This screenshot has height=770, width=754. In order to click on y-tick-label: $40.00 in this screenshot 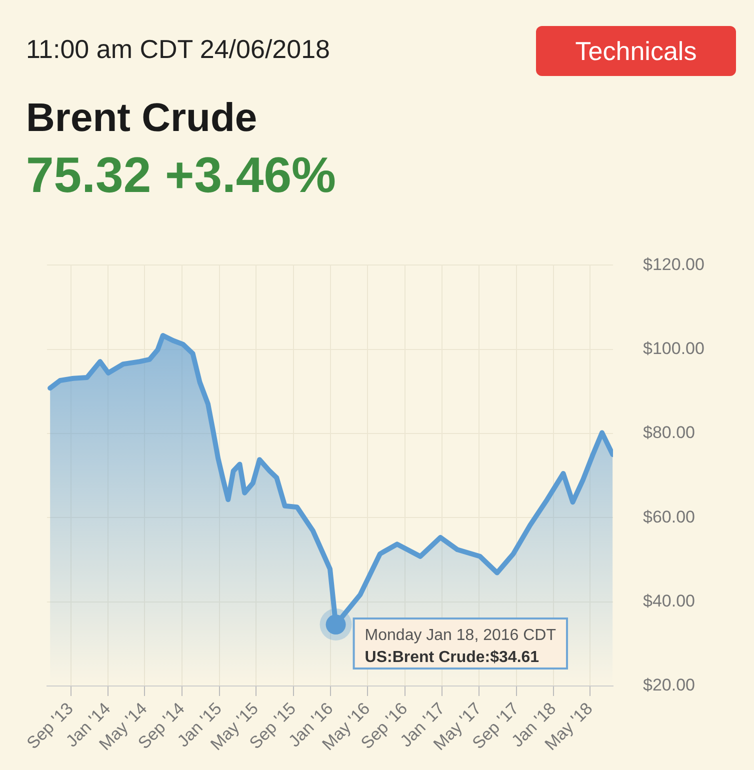, I will do `click(669, 601)`.